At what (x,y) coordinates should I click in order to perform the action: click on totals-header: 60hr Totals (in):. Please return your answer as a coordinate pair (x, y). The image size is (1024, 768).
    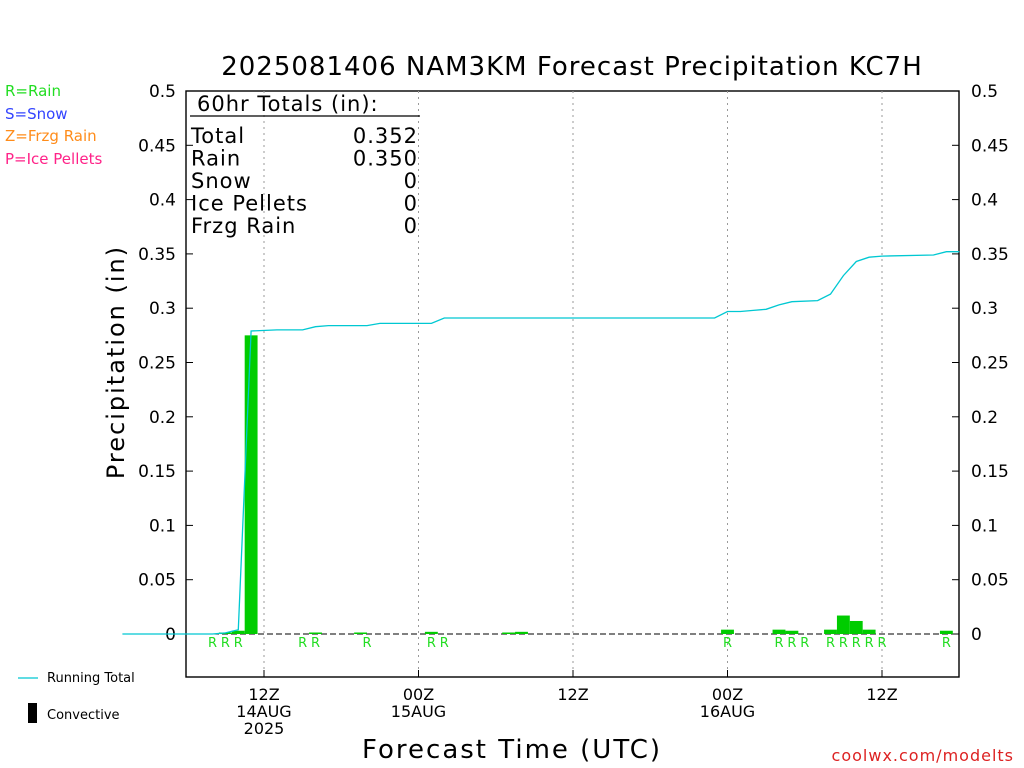
    Looking at the image, I should click on (288, 104).